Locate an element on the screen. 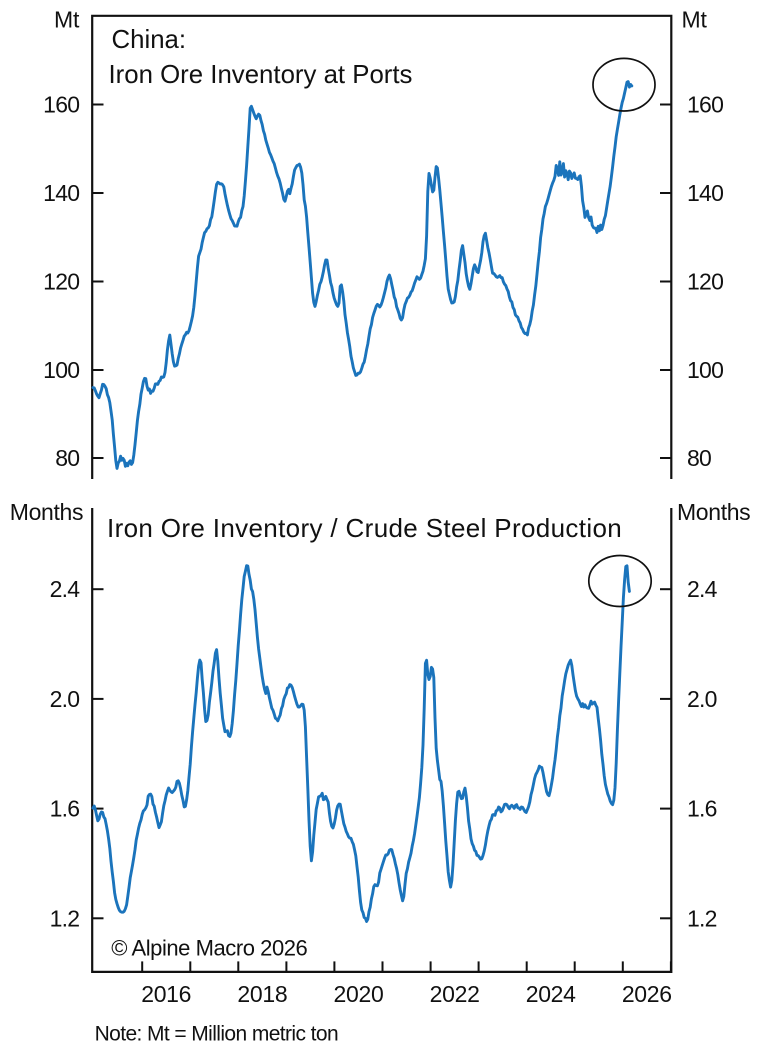 Image resolution: width=768 pixels, height=1051 pixels. svg-text: Note: Mt = Million metric ton is located at coordinates (216, 1033).